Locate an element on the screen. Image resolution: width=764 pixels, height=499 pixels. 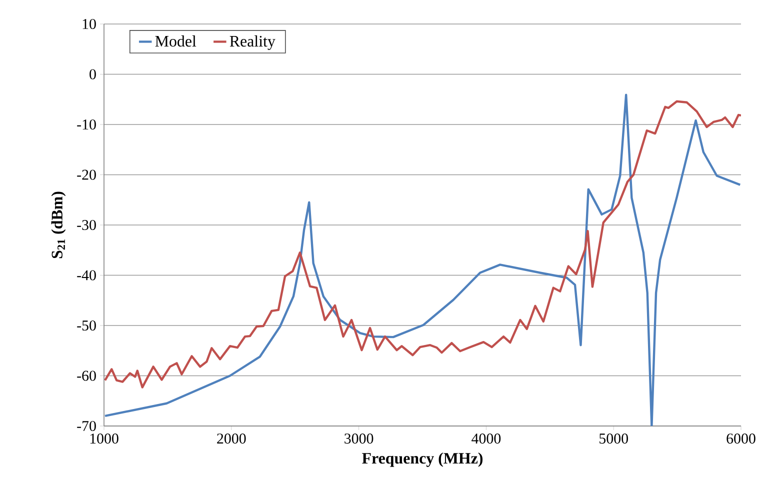
x-tick-label: 2000 is located at coordinates (231, 439).